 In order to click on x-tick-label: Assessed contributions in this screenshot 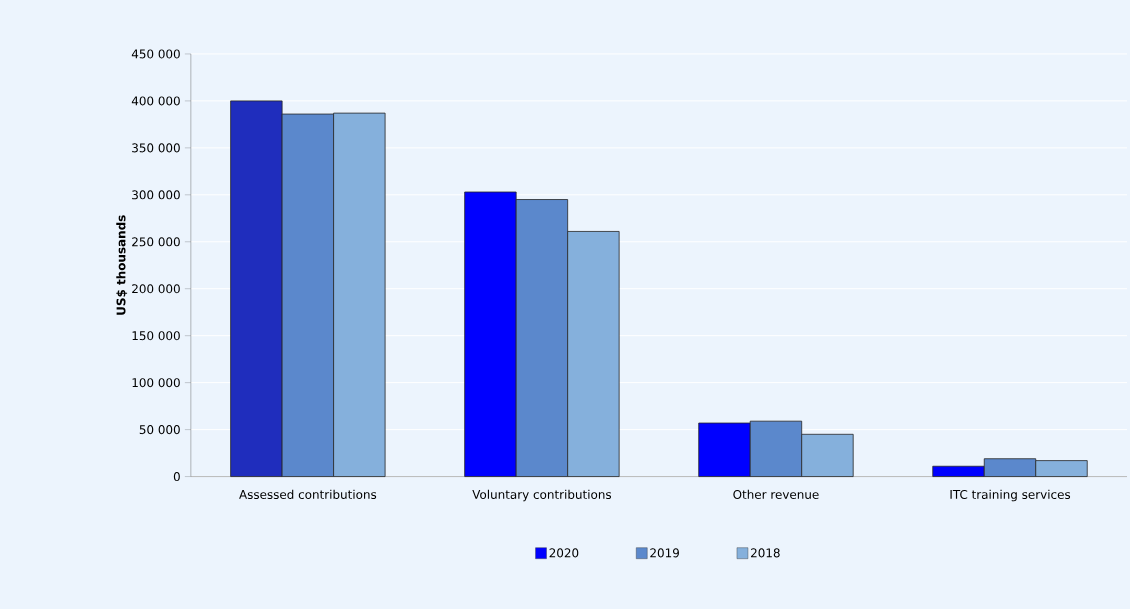, I will do `click(308, 494)`.